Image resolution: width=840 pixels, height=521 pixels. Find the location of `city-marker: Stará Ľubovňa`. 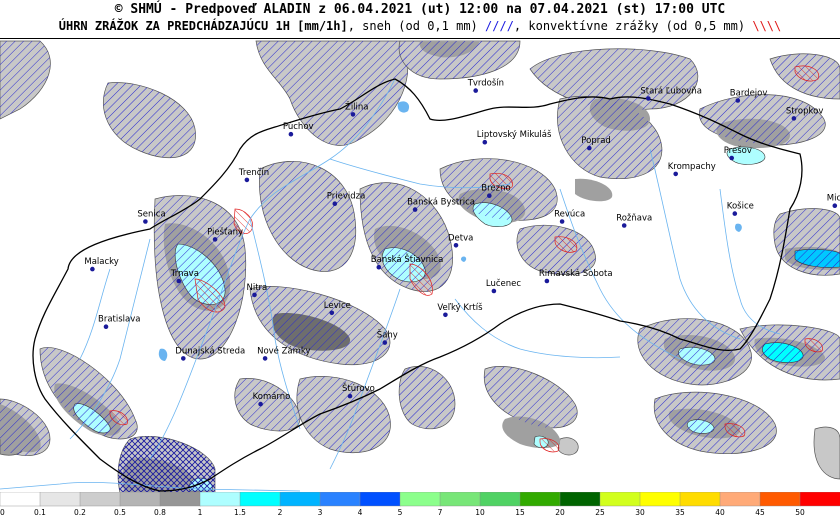

city-marker: Stará Ľubovňa is located at coordinates (671, 93).